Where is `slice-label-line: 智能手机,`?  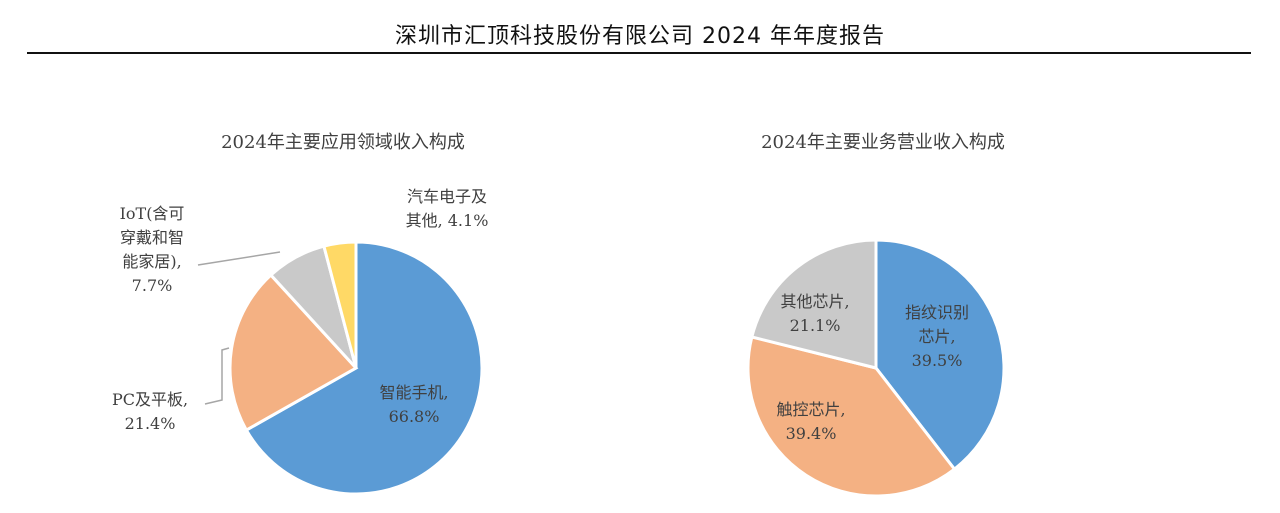
slice-label-line: 智能手机, is located at coordinates (413, 392).